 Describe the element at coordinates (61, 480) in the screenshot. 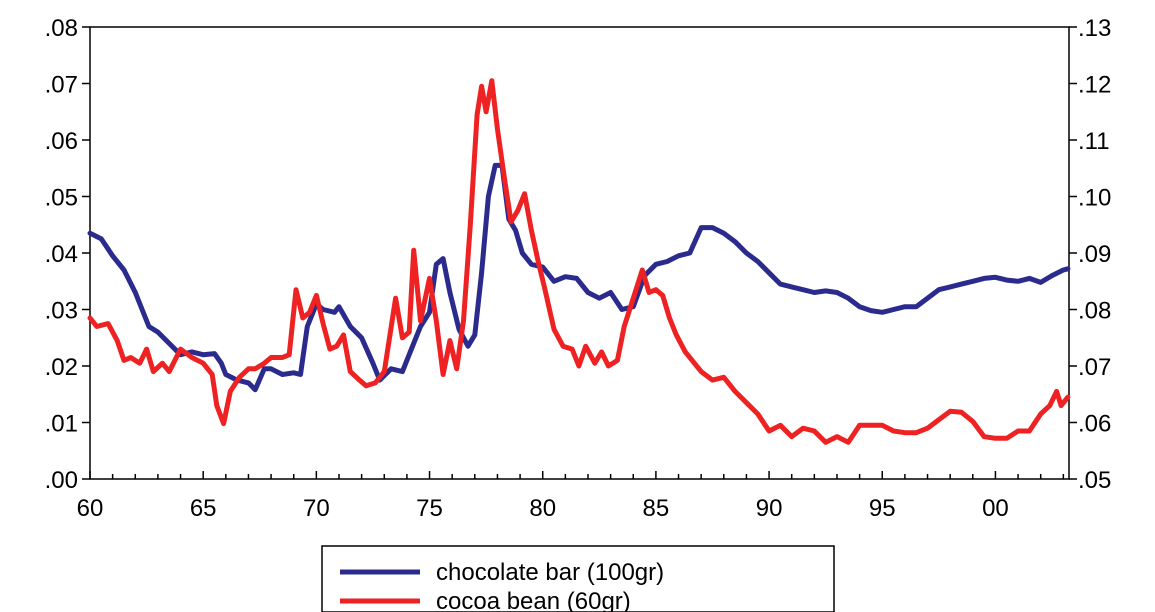

I see `y-left-tick-label: .00` at that location.